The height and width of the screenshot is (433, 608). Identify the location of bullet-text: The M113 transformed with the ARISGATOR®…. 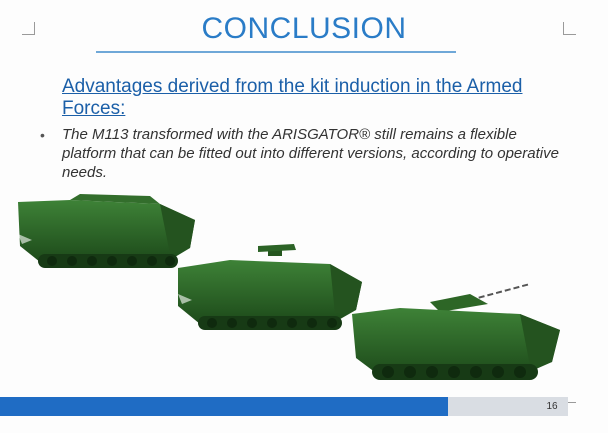
(310, 153).